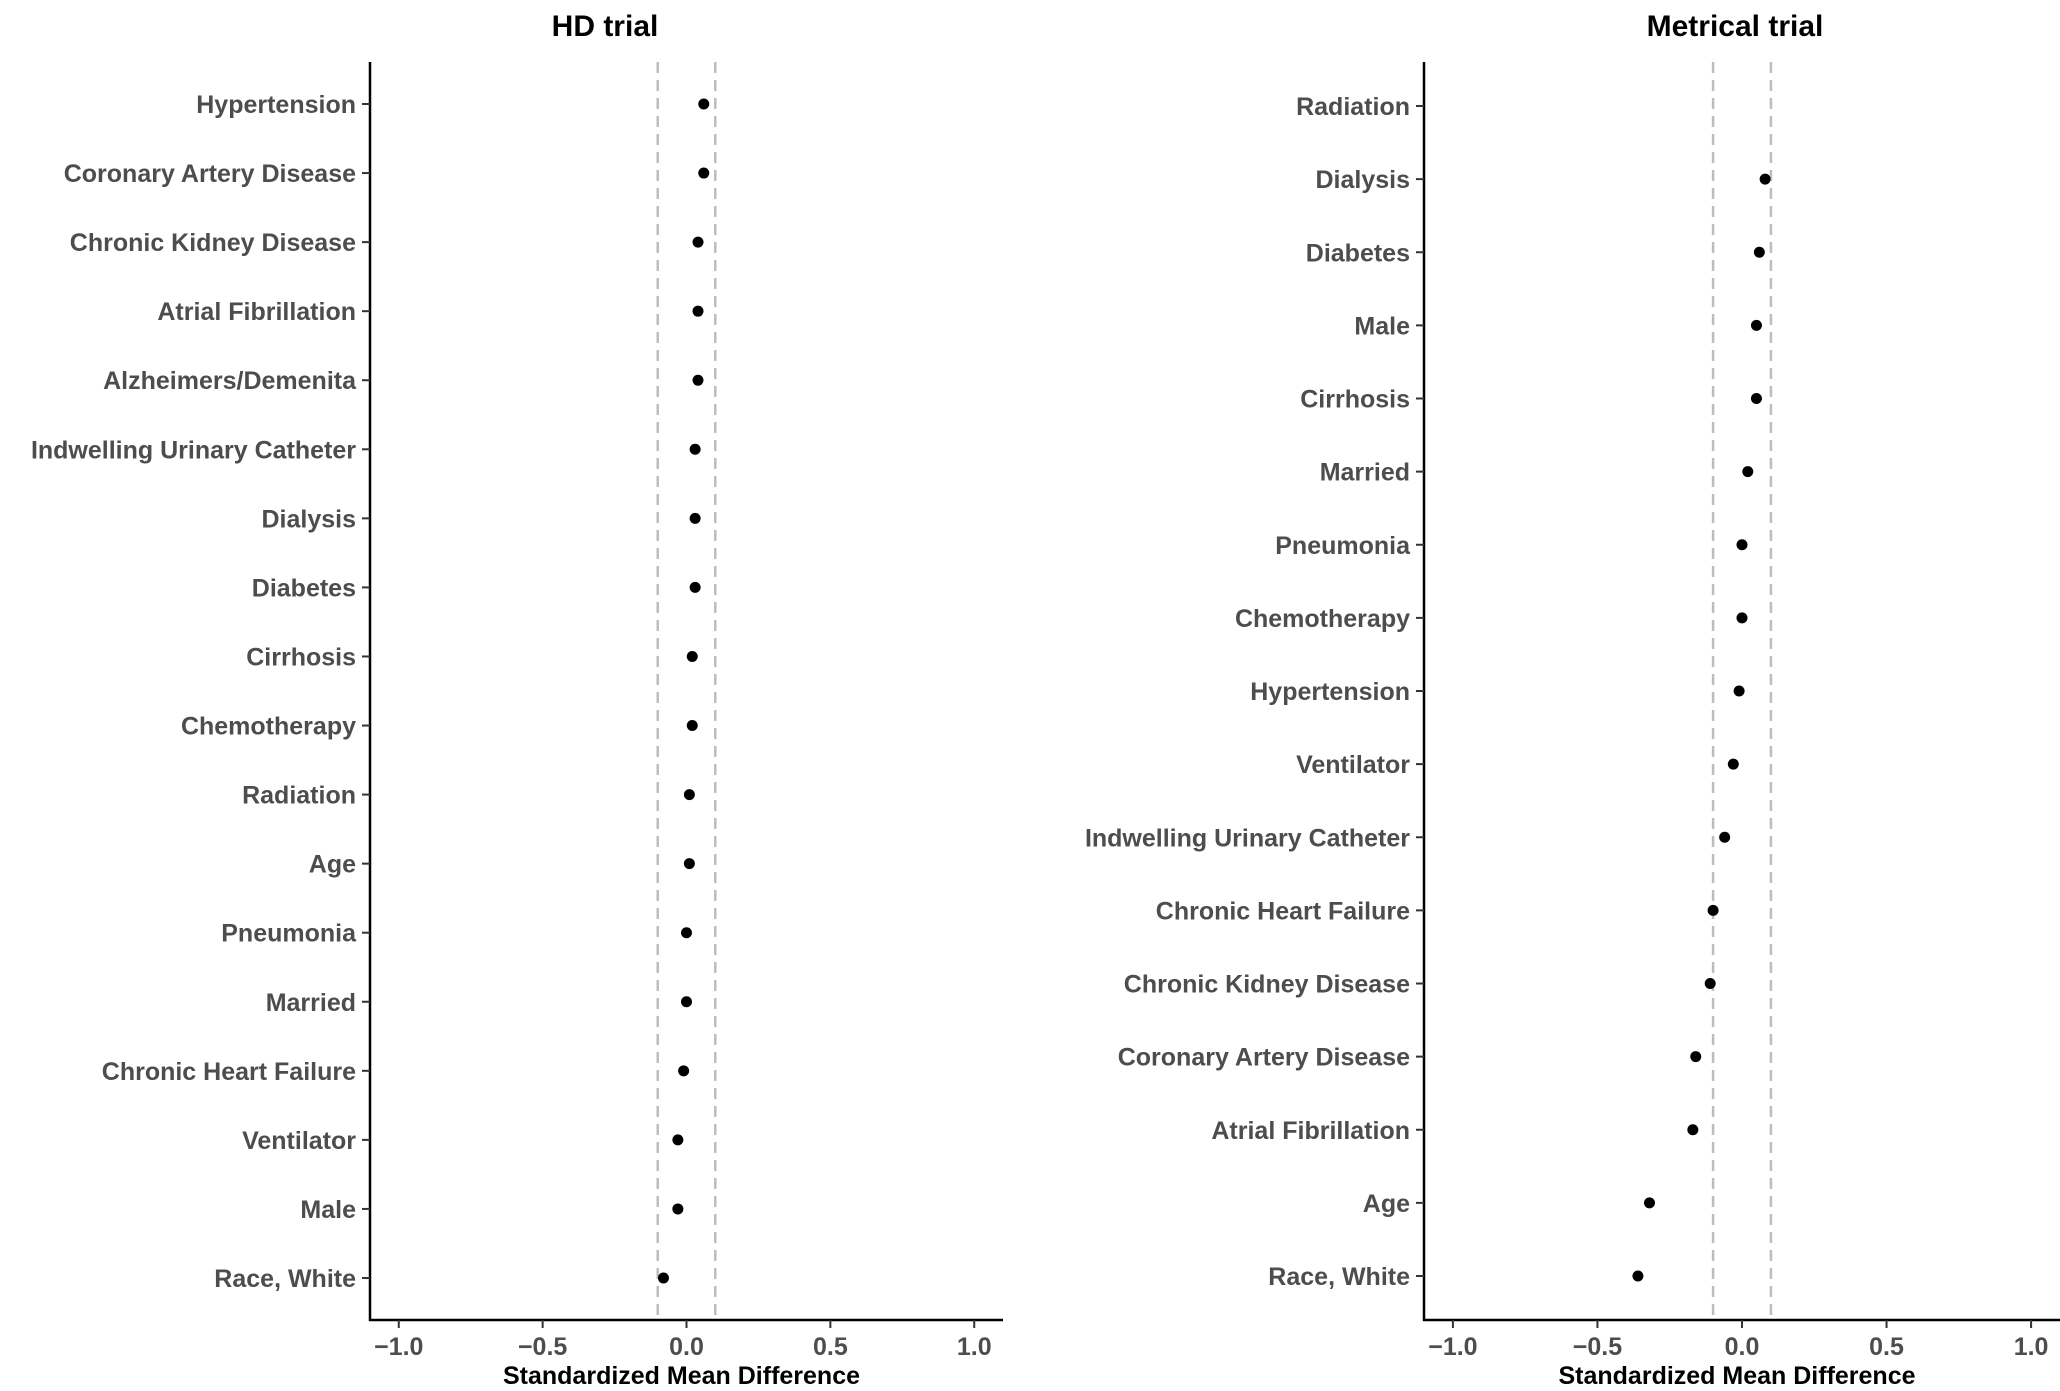 Image resolution: width=2060 pixels, height=1391 pixels. What do you see at coordinates (689, 795) in the screenshot?
I see `data-point-radiation` at bounding box center [689, 795].